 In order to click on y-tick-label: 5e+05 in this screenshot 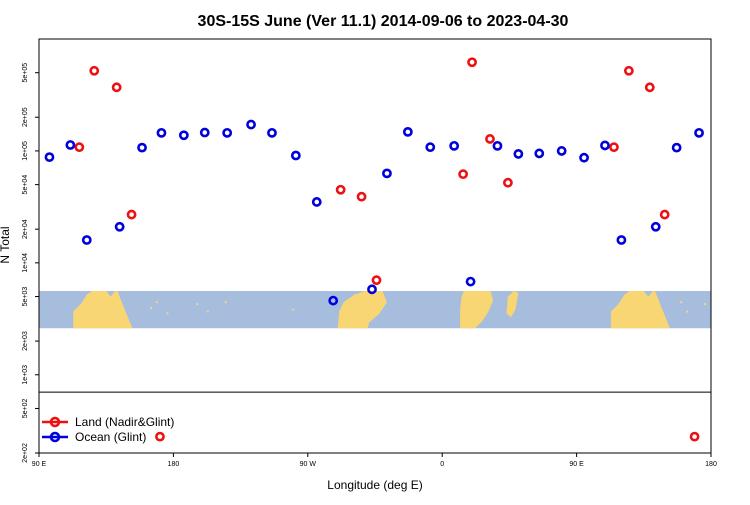, I will do `click(25, 73)`.